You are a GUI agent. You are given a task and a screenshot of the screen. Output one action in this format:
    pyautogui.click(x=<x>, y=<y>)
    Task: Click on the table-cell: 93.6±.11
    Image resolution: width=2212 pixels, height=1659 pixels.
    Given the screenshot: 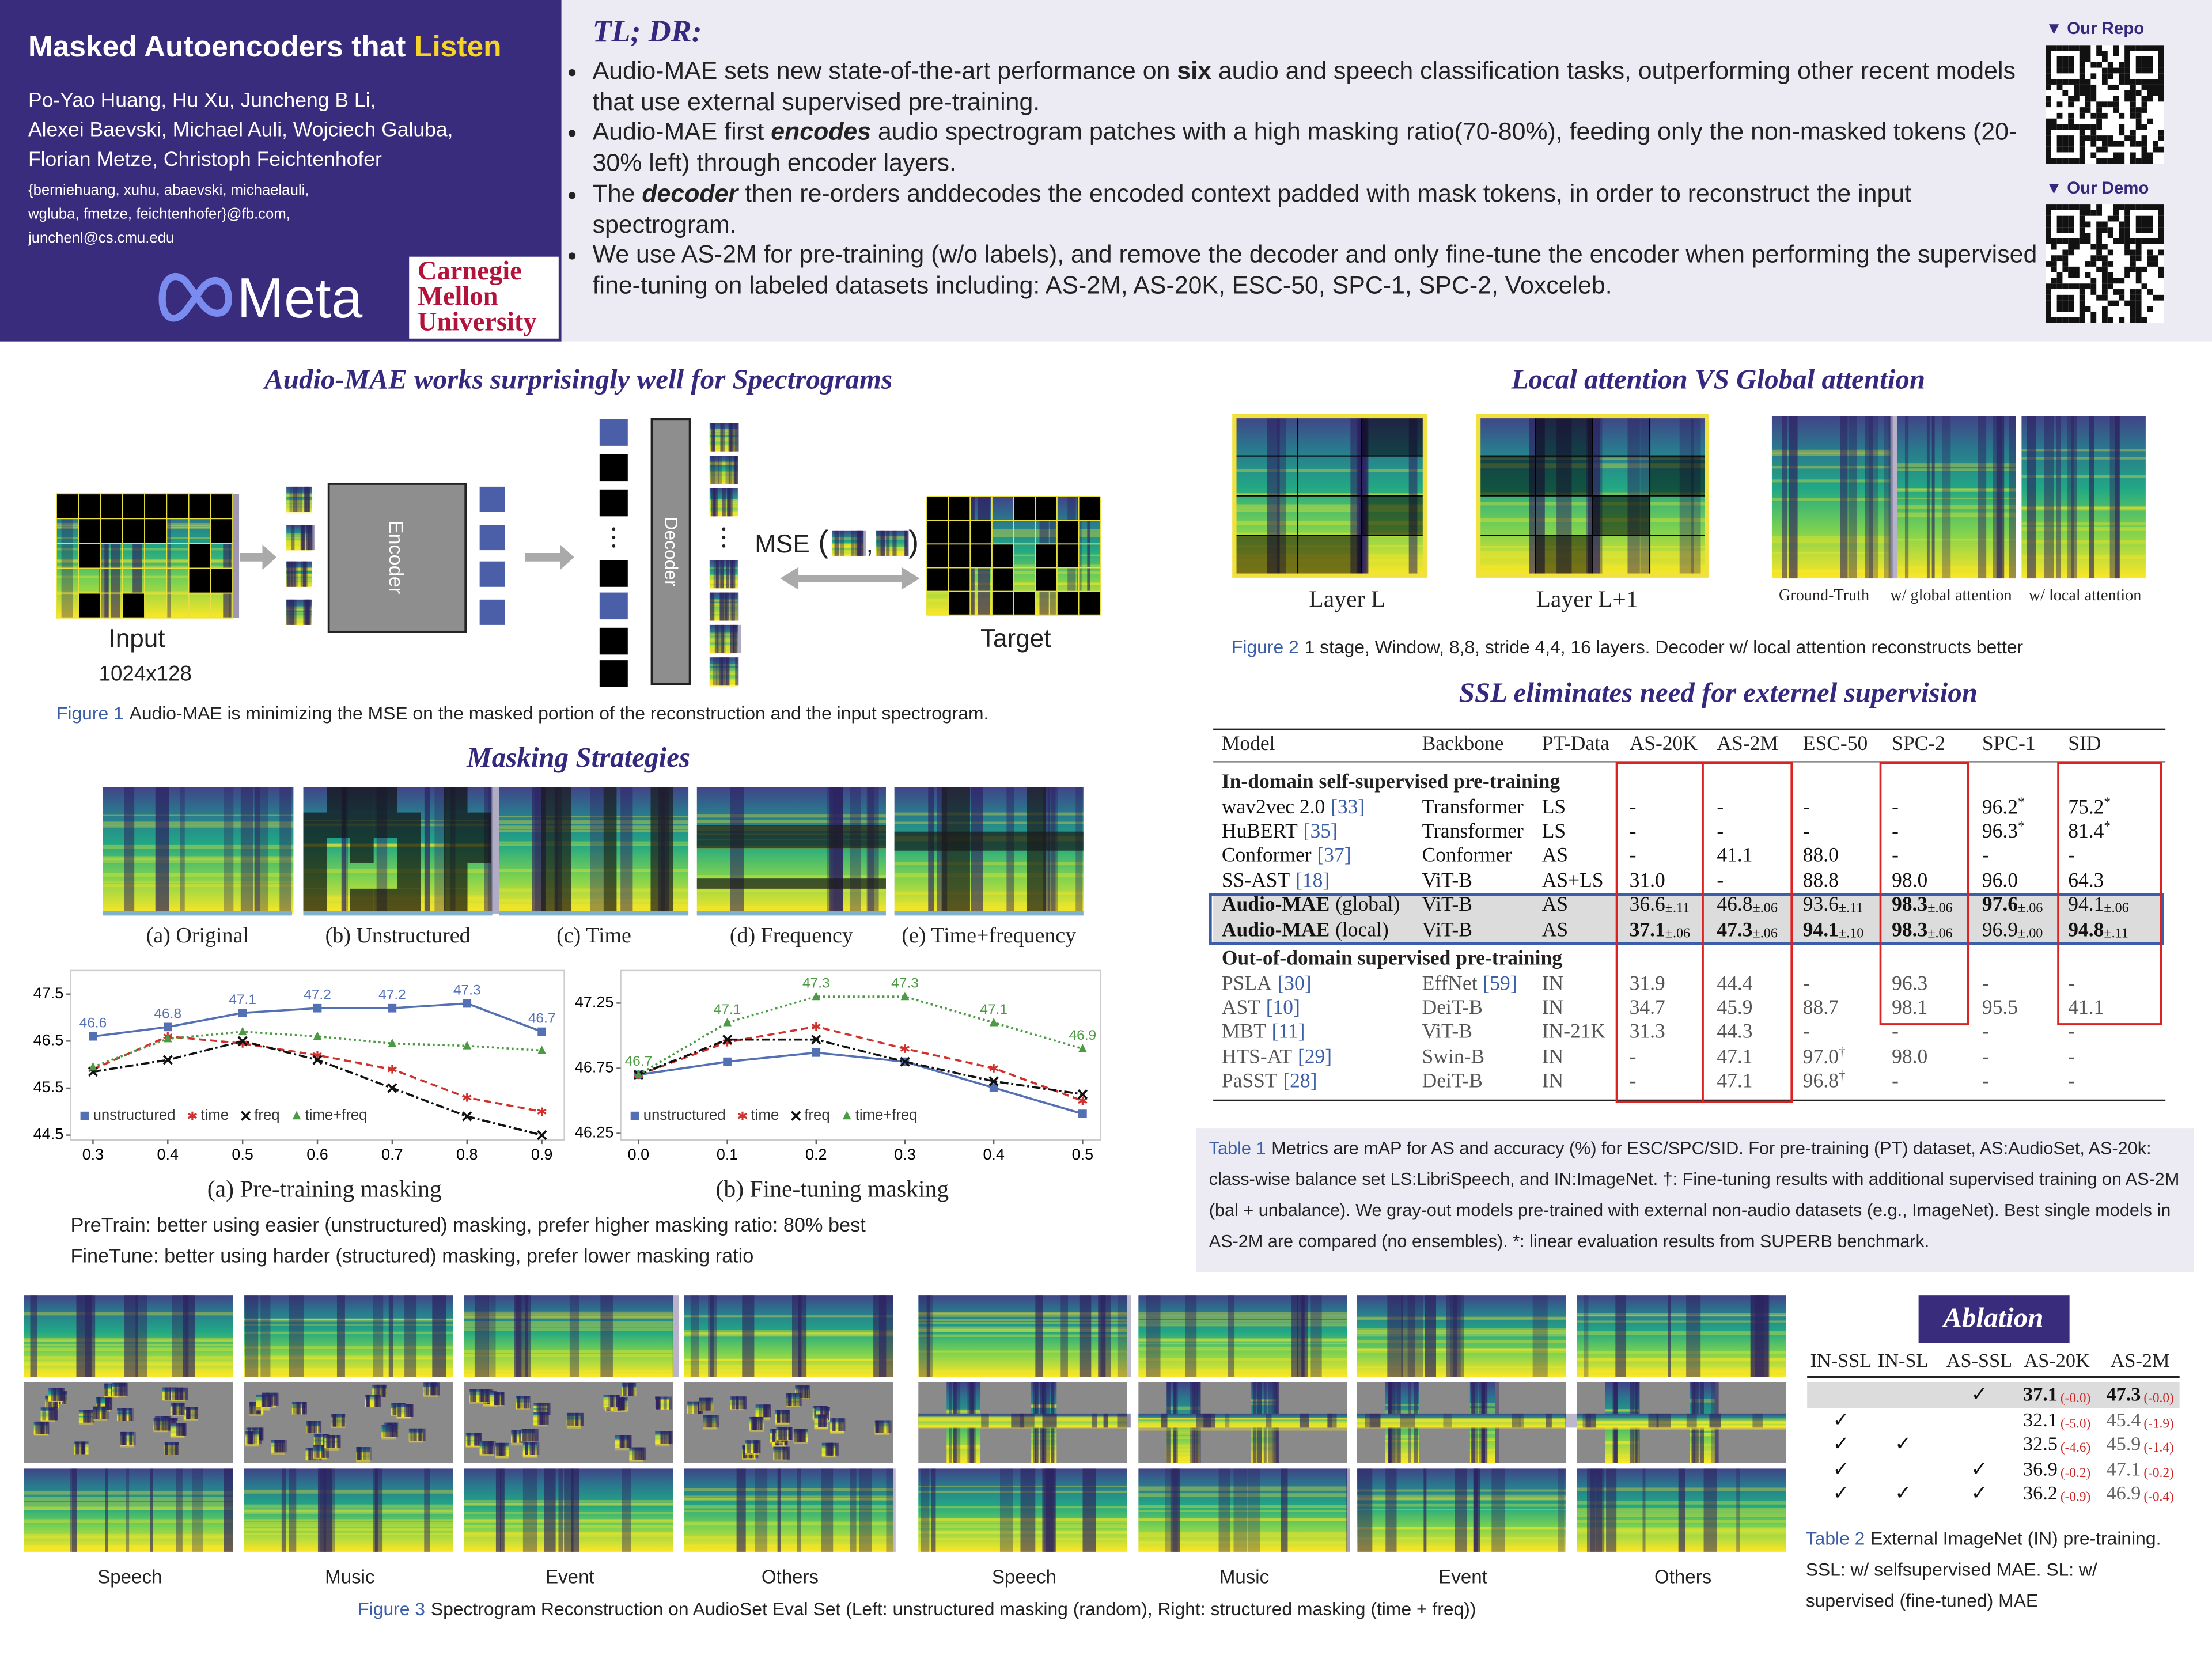 What is the action you would take?
    pyautogui.click(x=1833, y=906)
    